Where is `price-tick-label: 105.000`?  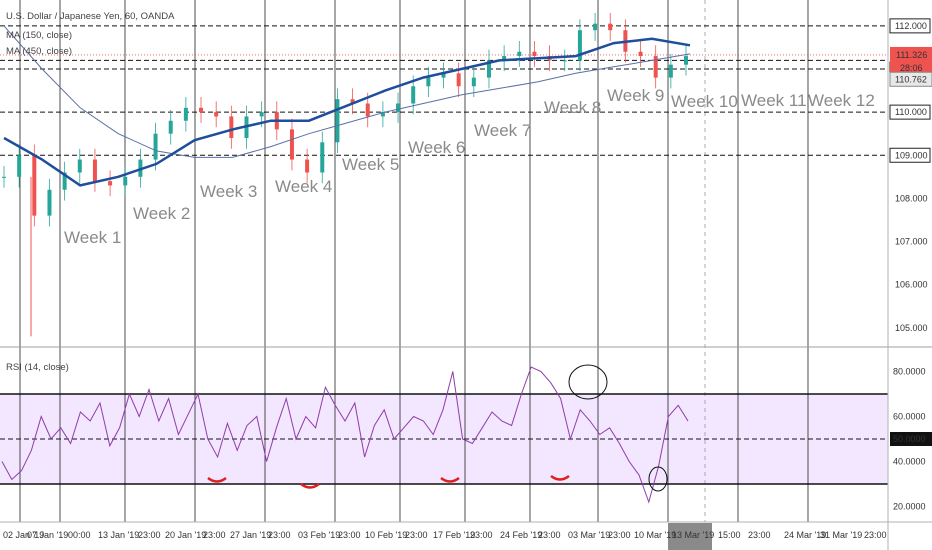
price-tick-label: 105.000 is located at coordinates (911, 328).